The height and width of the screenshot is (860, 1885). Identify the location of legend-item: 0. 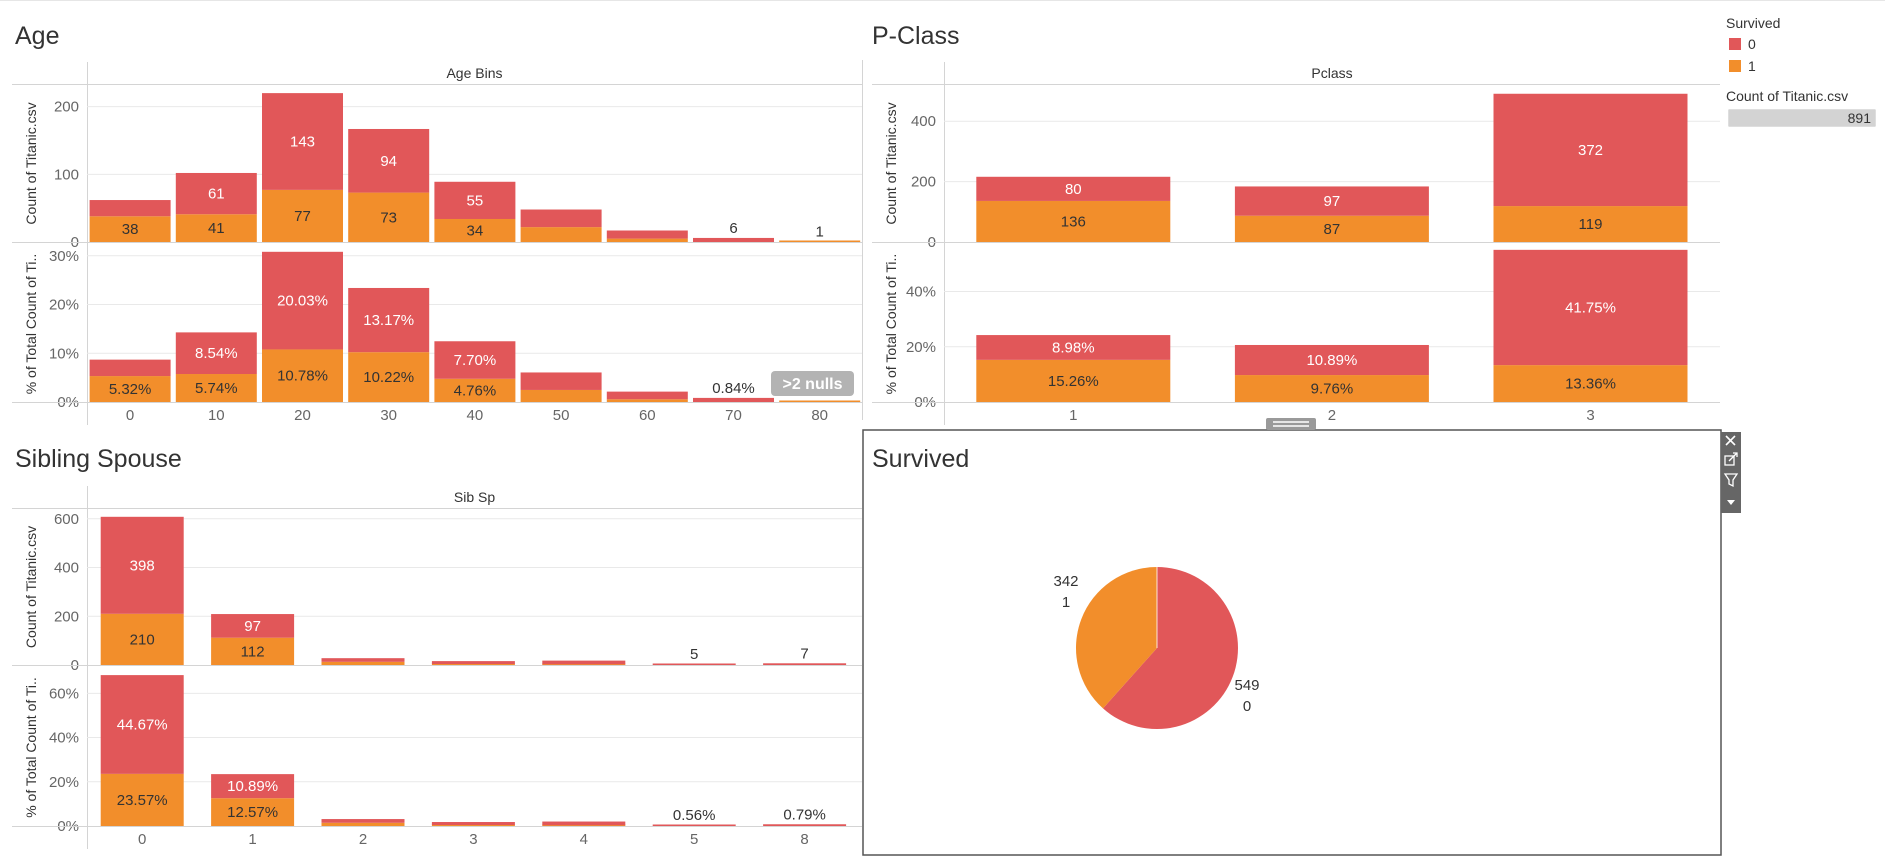
(1742, 44).